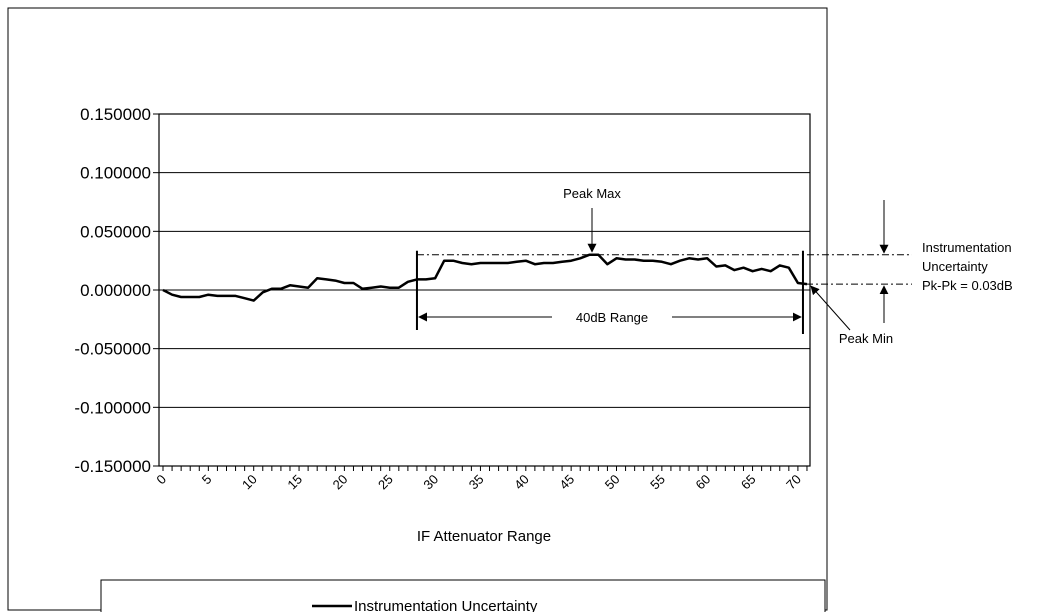  What do you see at coordinates (955, 266) in the screenshot?
I see `uncertainty-label-line: Uncertainty` at bounding box center [955, 266].